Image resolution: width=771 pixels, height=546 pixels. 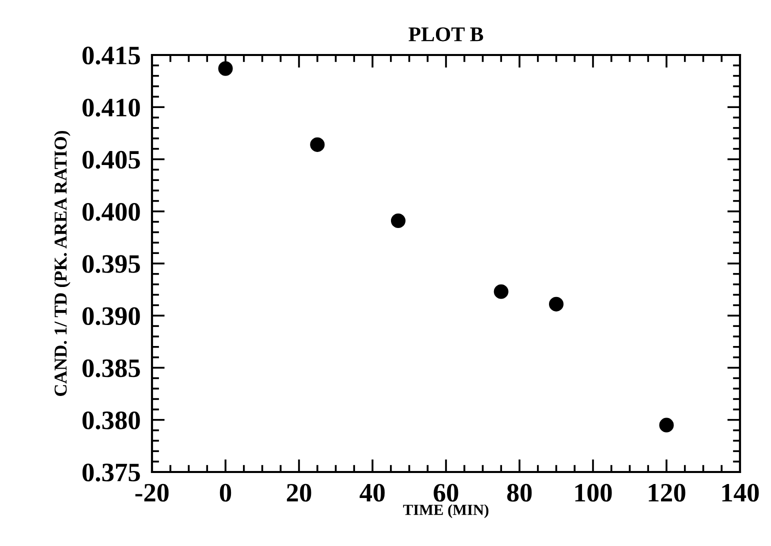 I want to click on x-tick-label: 20, so click(x=299, y=493).